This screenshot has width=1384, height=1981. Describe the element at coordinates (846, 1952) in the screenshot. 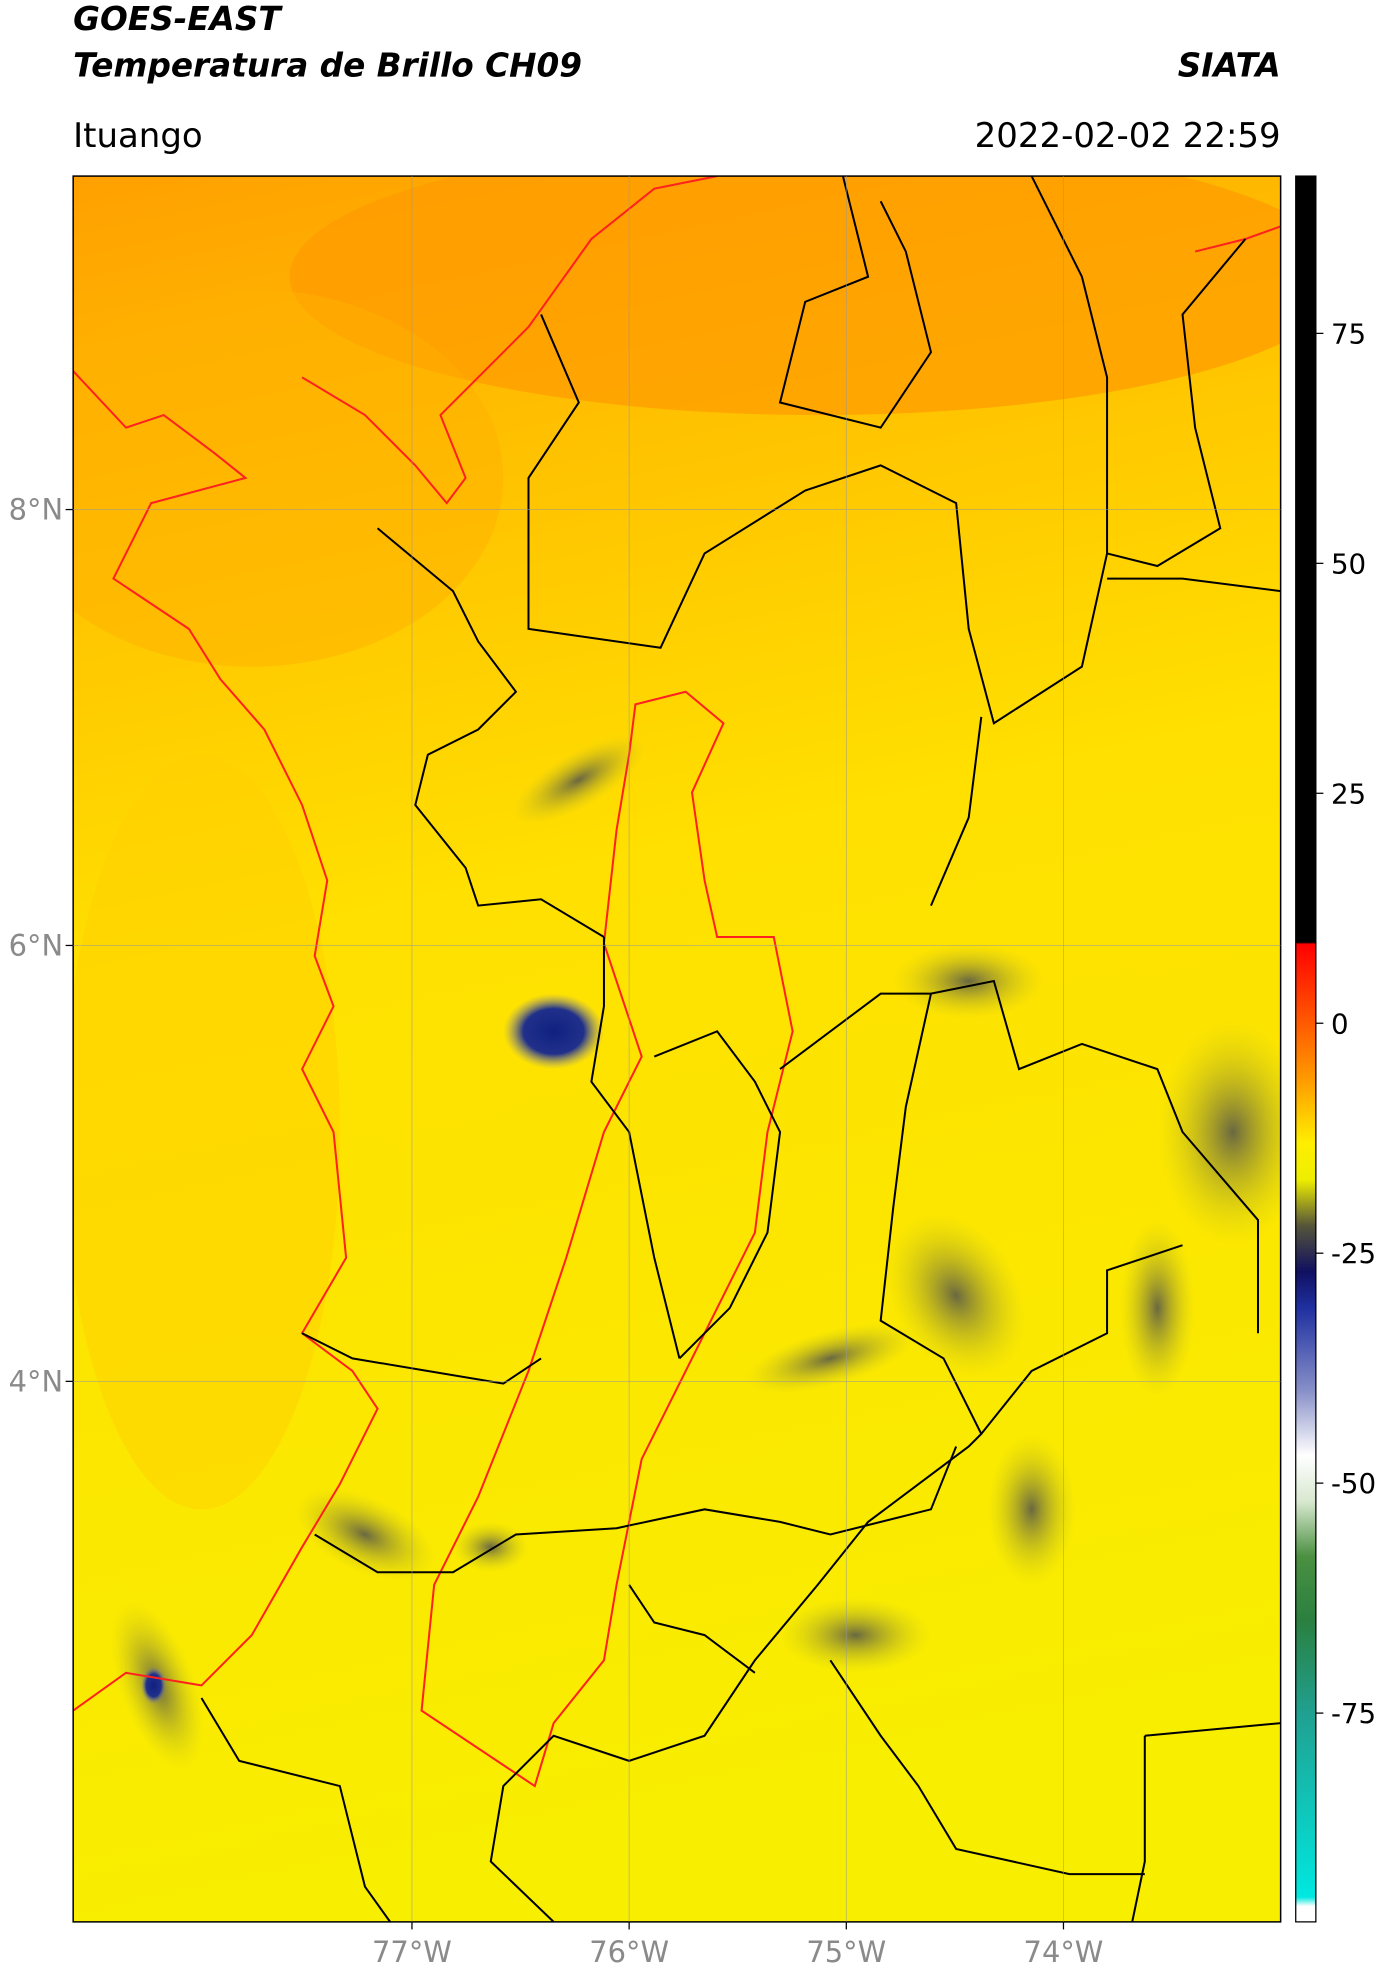

I see `x-tick-label: 75°W` at that location.